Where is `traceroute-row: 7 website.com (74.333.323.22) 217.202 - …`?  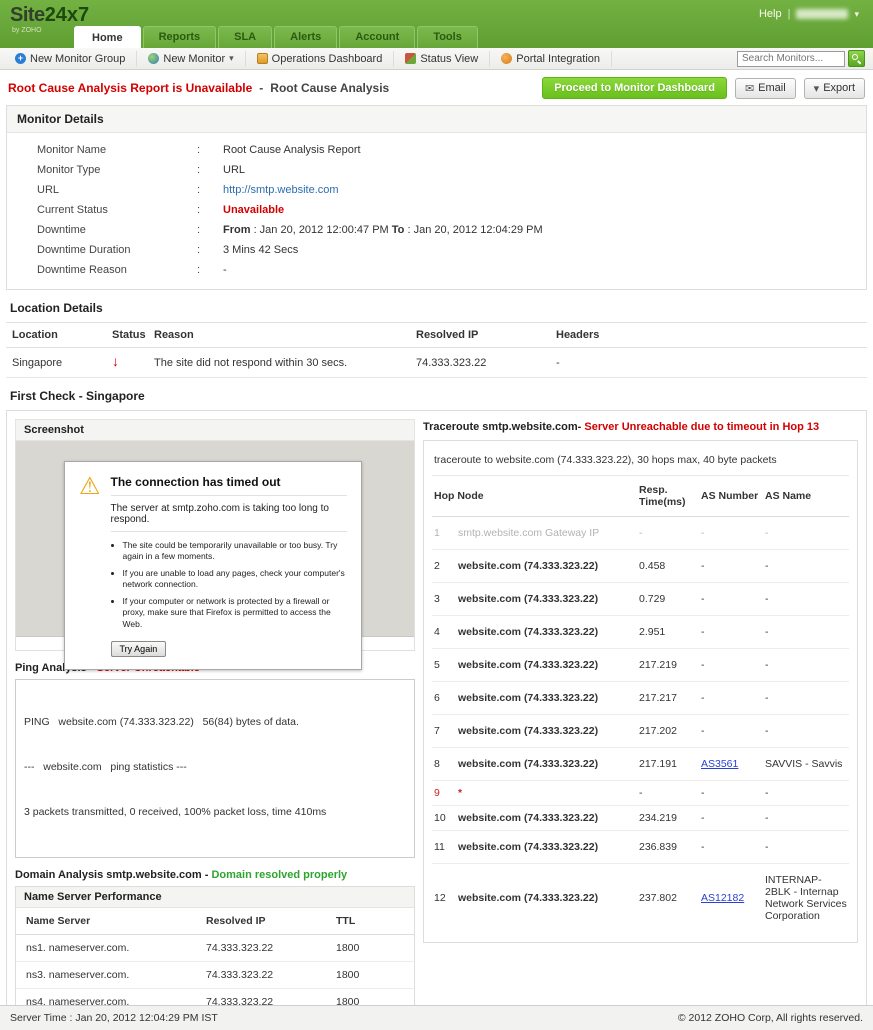
traceroute-row: 7 website.com (74.333.323.22) 217.202 - … is located at coordinates (640, 731).